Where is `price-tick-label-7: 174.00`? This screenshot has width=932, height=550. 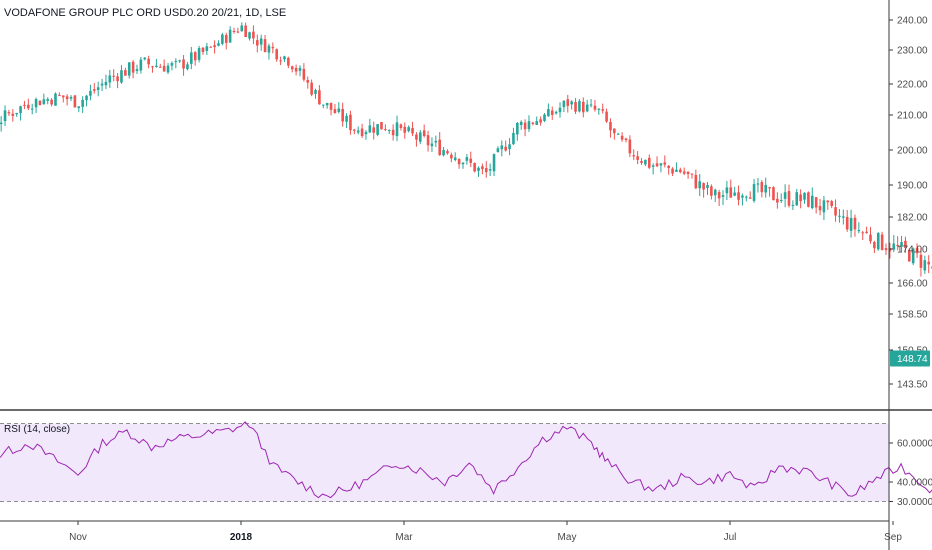 price-tick-label-7: 174.00 is located at coordinates (912, 250).